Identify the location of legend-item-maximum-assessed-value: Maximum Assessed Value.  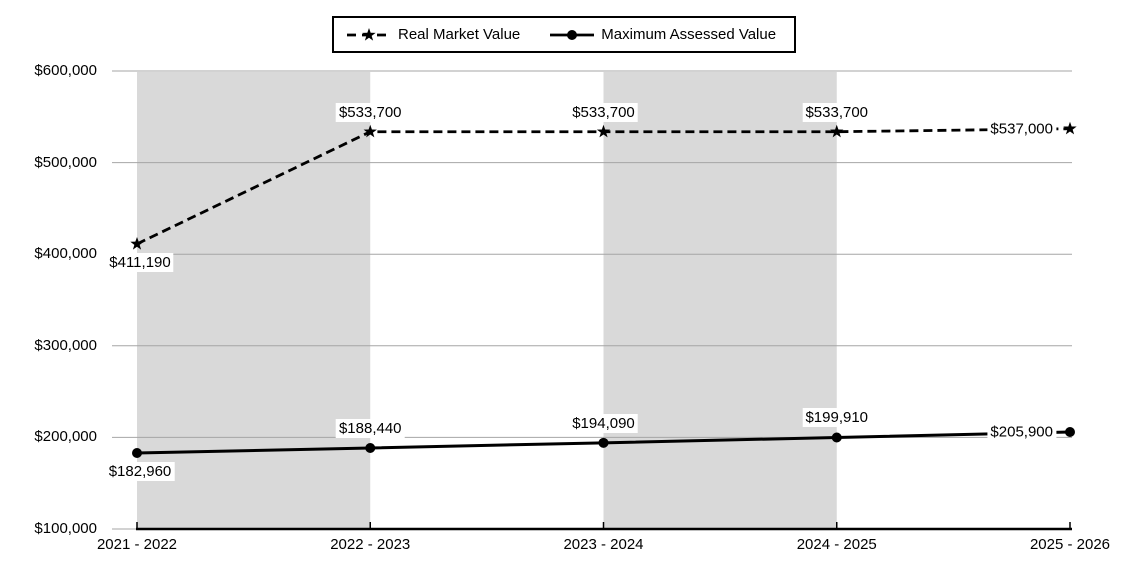
(663, 34).